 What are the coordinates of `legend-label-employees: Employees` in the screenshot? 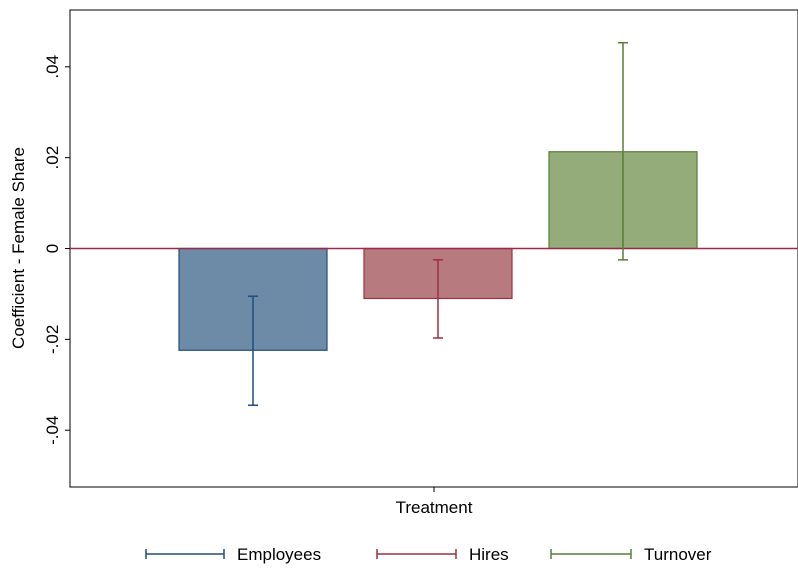 It's located at (279, 554).